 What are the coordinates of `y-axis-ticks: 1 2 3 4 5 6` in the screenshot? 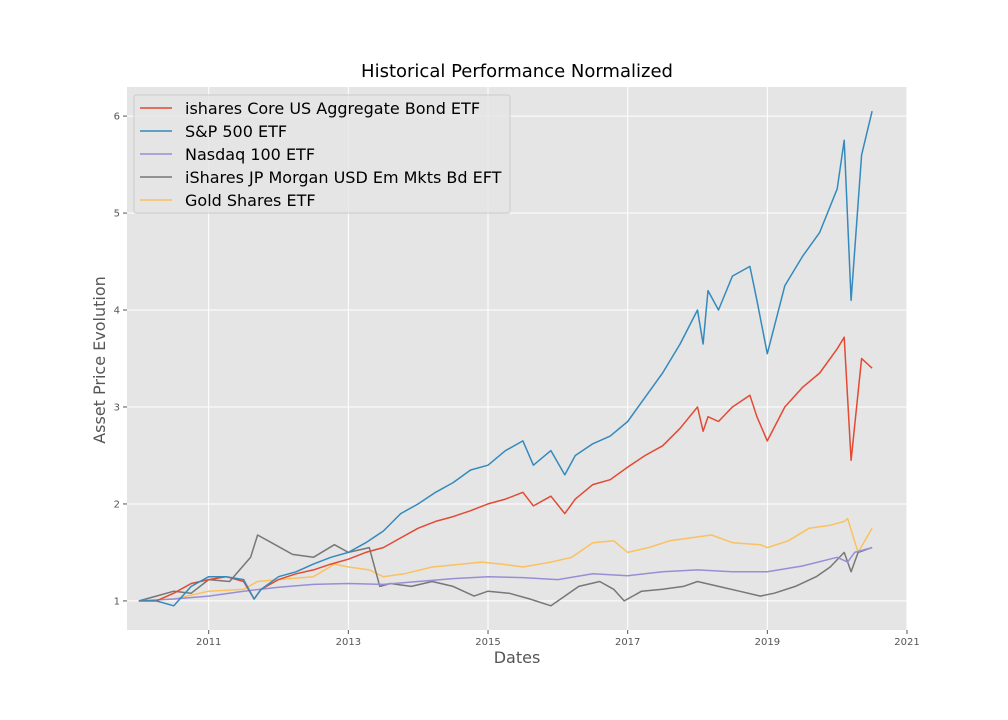 It's located at (120, 359).